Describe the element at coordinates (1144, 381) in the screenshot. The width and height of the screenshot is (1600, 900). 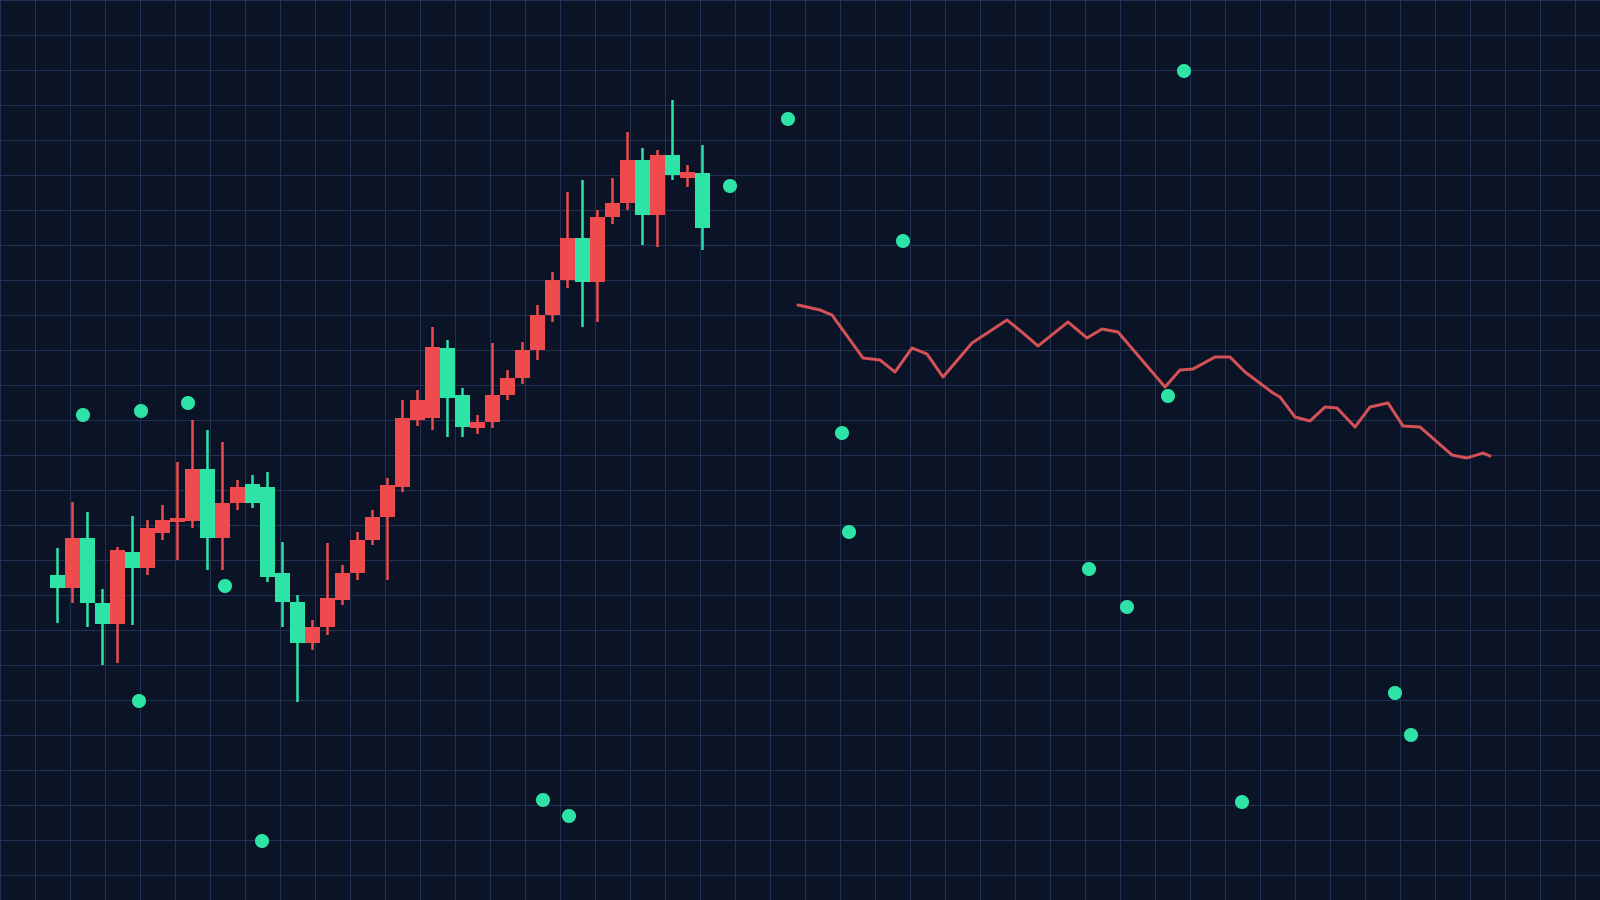
I see `trend-line` at that location.